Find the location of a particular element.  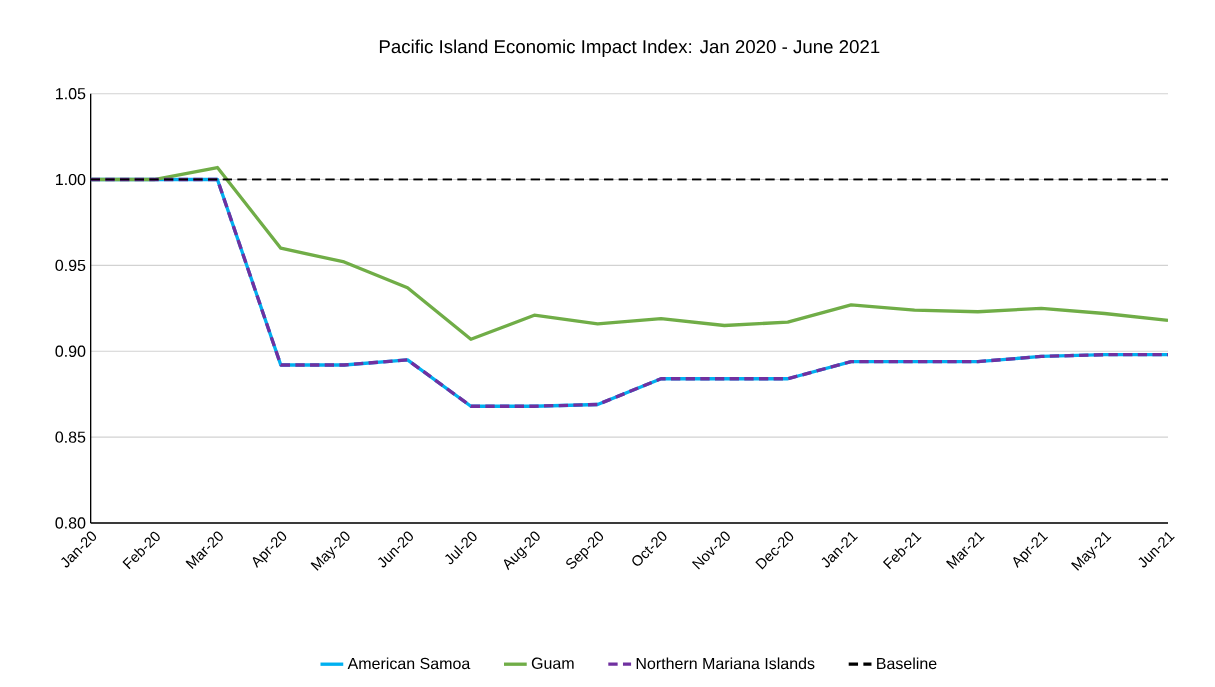

y-tick-label: 1.00 is located at coordinates (71, 179).